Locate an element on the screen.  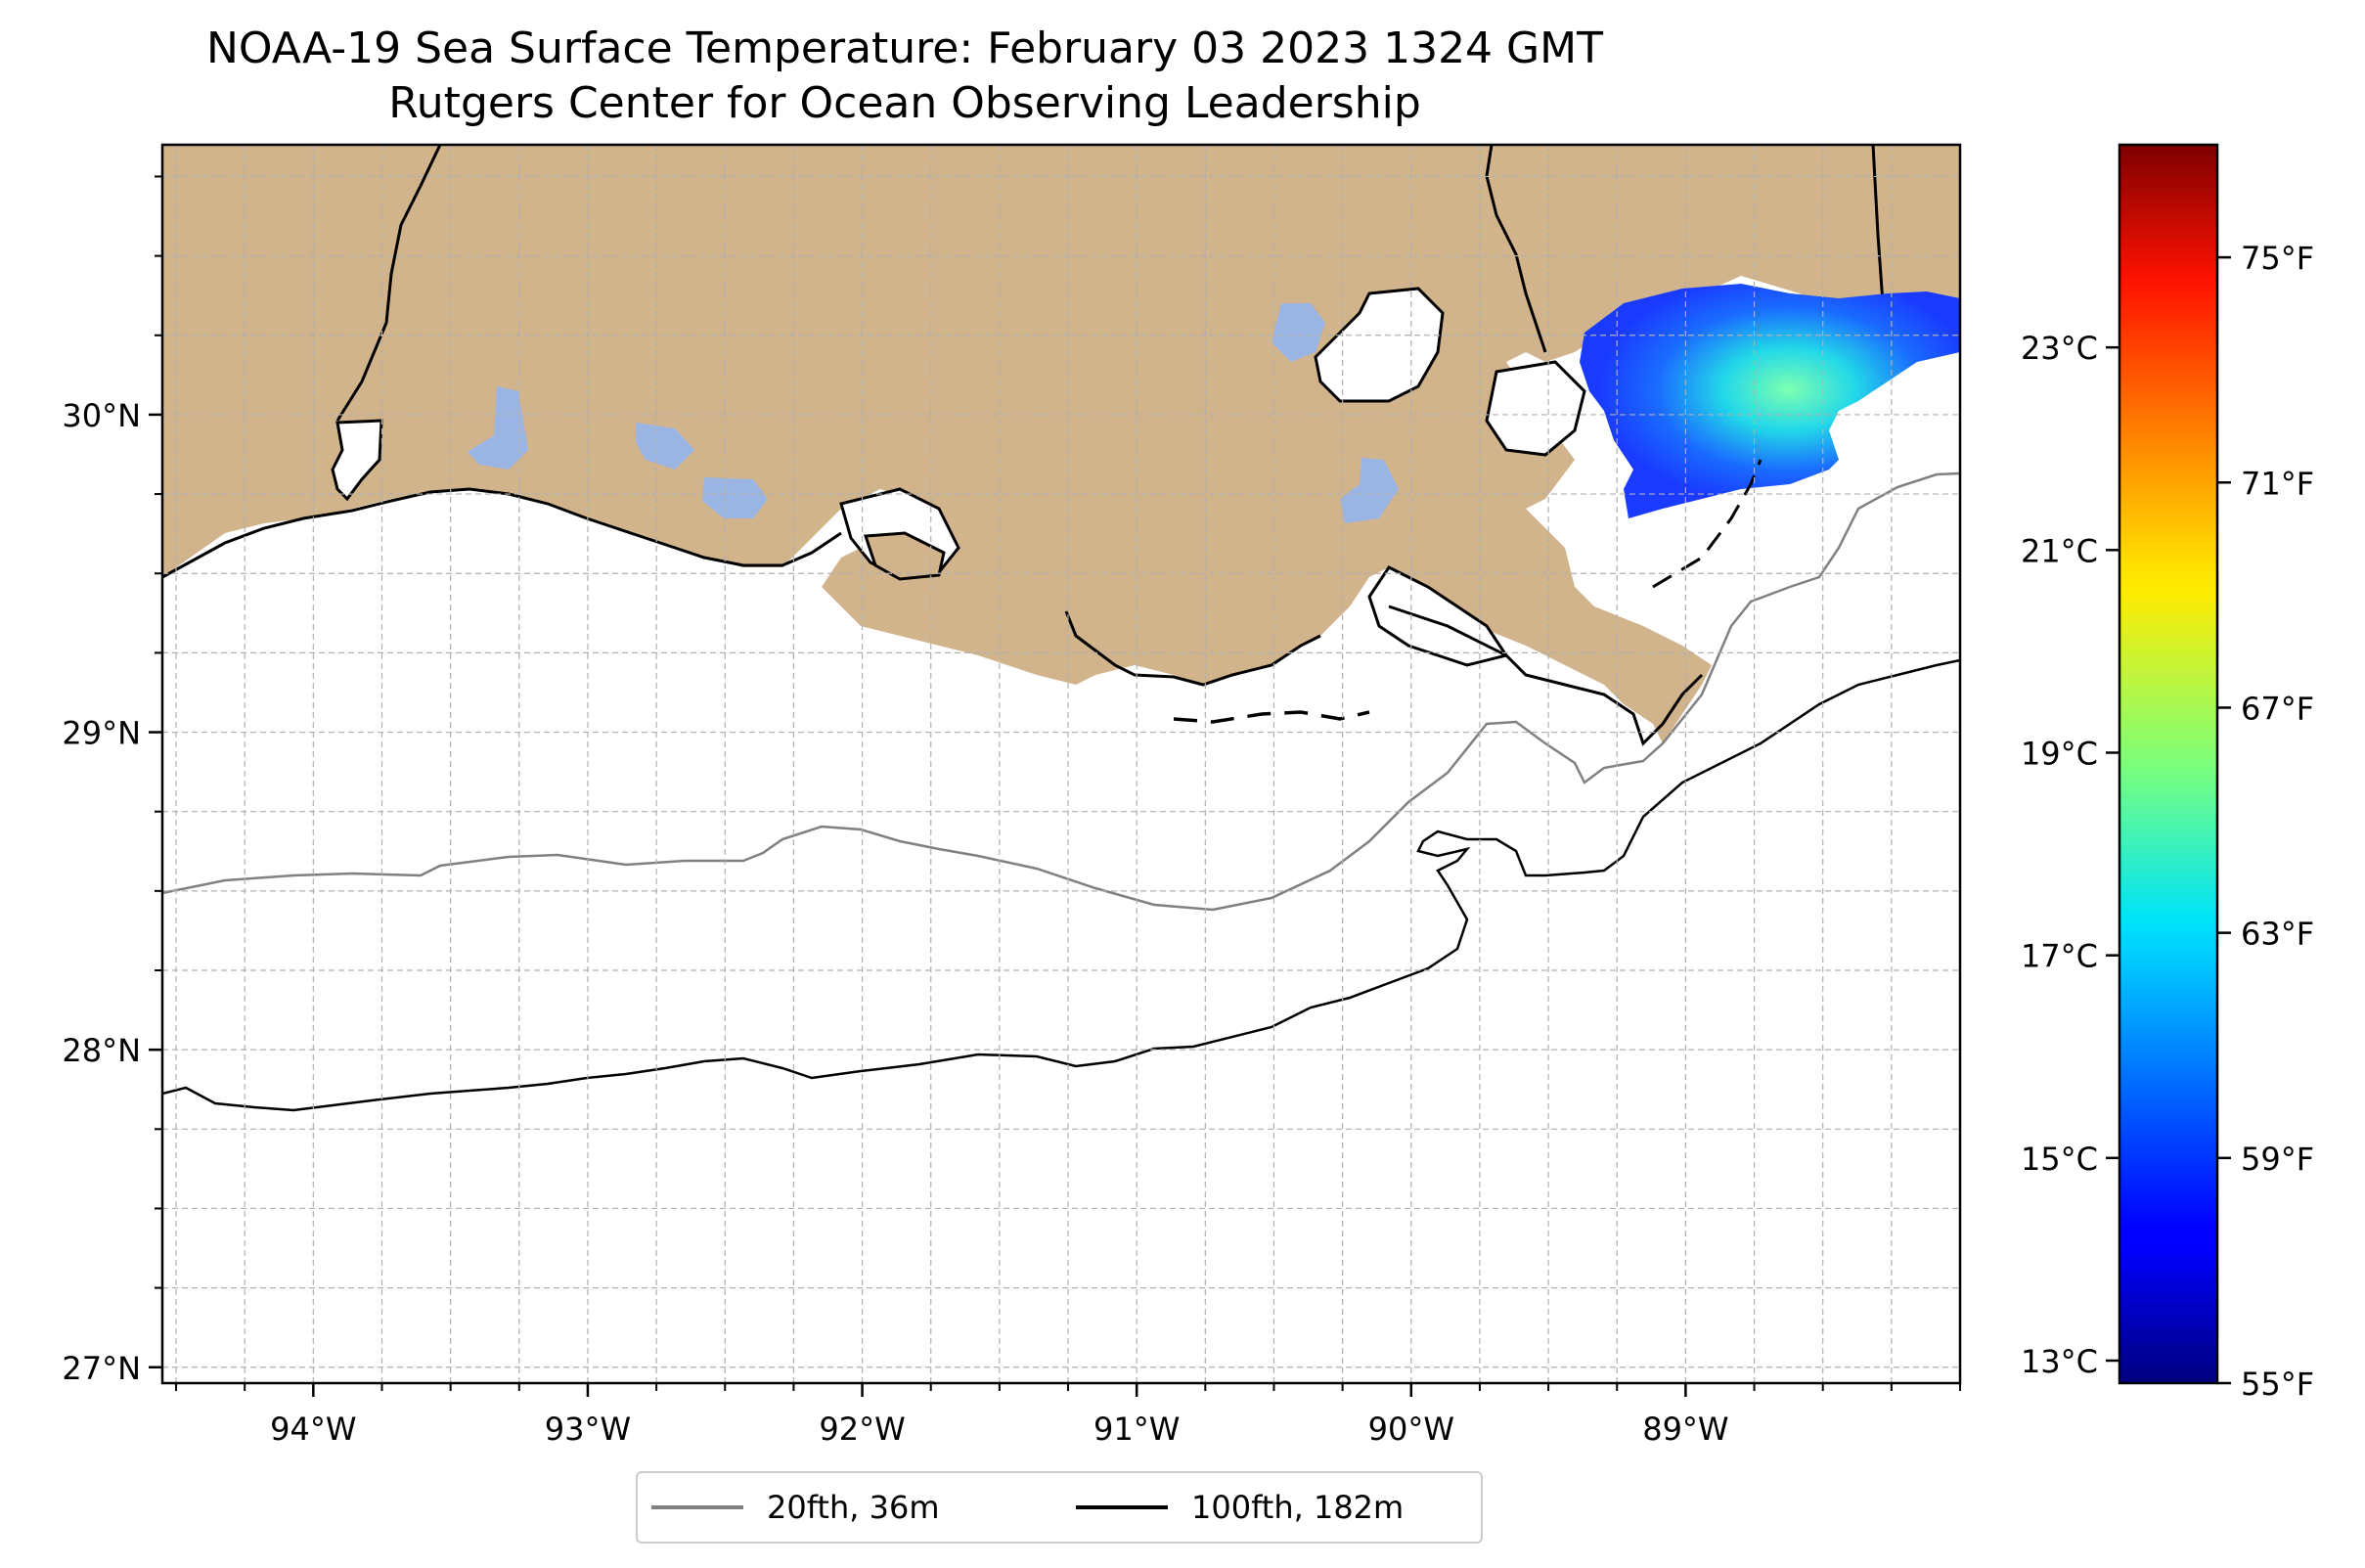
cbar-label-c: 17°C is located at coordinates (2059, 956).